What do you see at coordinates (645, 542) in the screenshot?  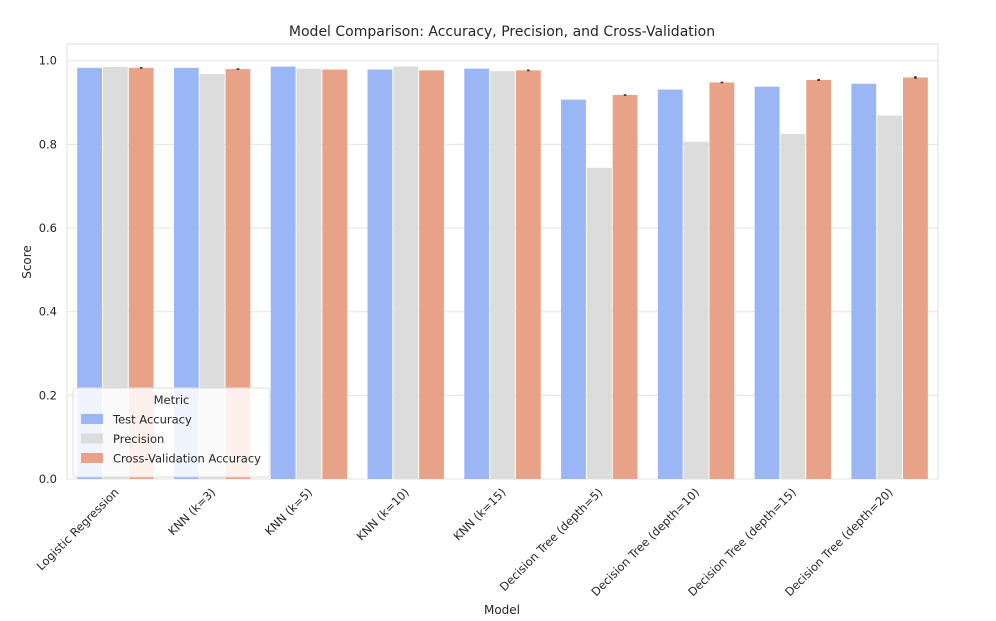 I see `x-tick-label: Decision Tree (depth=10)` at bounding box center [645, 542].